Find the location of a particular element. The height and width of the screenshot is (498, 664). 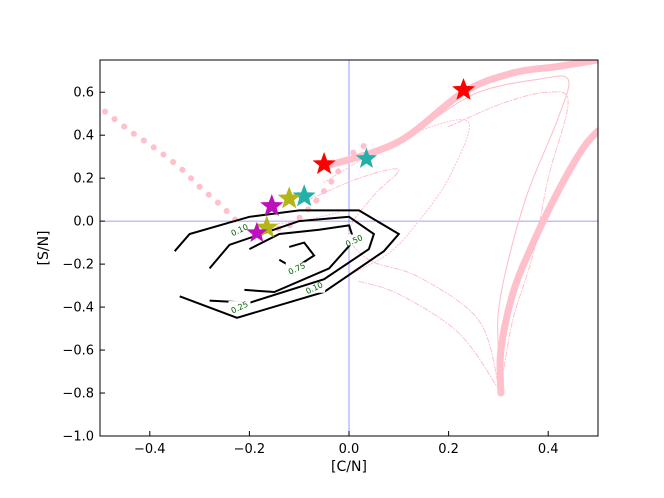

star-markers is located at coordinates (361, 160).